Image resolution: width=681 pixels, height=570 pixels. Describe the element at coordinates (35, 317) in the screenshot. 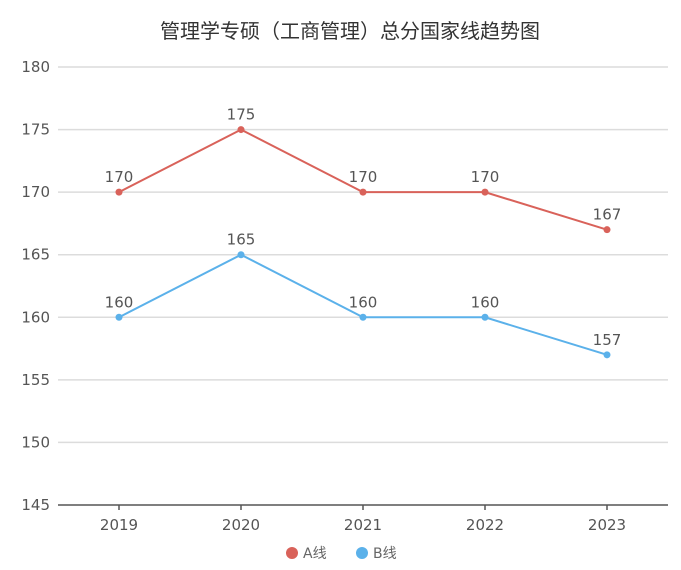

I see `y-tick-label: 160` at that location.